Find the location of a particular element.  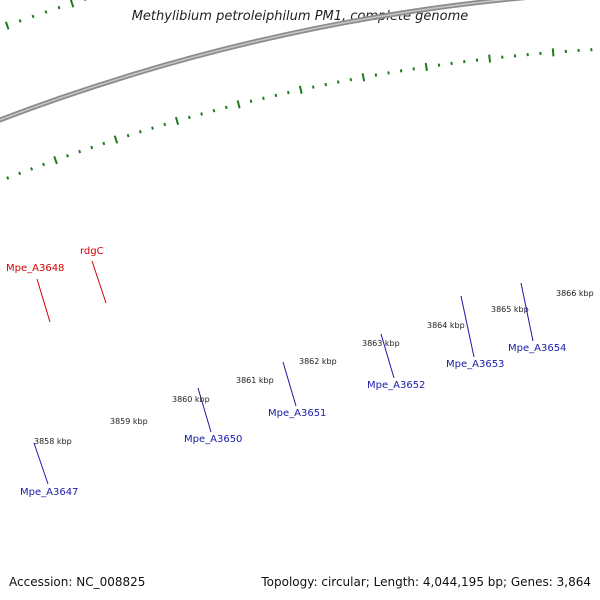

gene-label-mpe-a3651: Mpe_A3651 is located at coordinates (297, 413).